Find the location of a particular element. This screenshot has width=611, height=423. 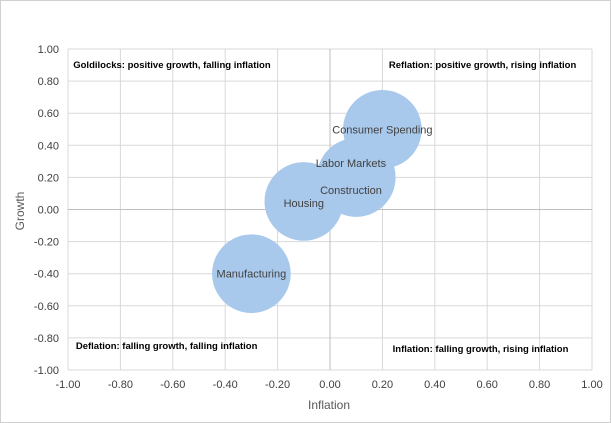

y-tick-label: 0.40 is located at coordinates (48, 146).